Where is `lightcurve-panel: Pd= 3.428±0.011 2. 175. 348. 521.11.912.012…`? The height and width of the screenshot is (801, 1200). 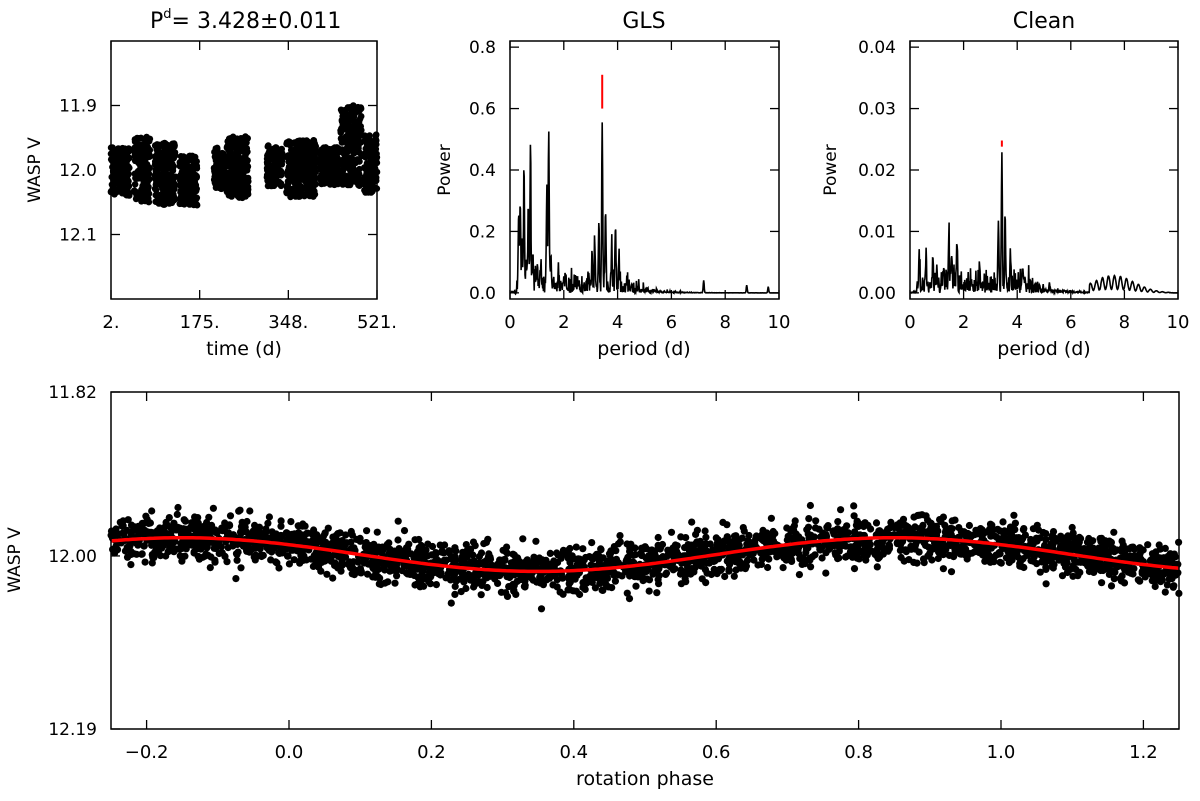 lightcurve-panel: Pd= 3.428±0.011 2. 175. 348. 521.11.912.012… is located at coordinates (211, 183).